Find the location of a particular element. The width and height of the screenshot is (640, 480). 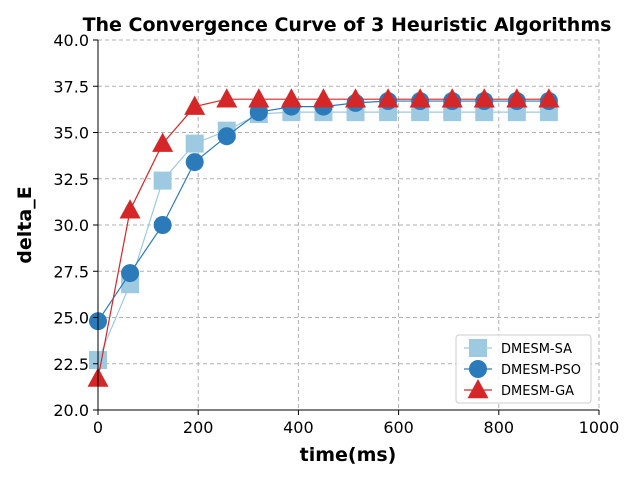

legend-items: DMESM-SA DMESM-PSO DMESM-GA is located at coordinates (522, 369).